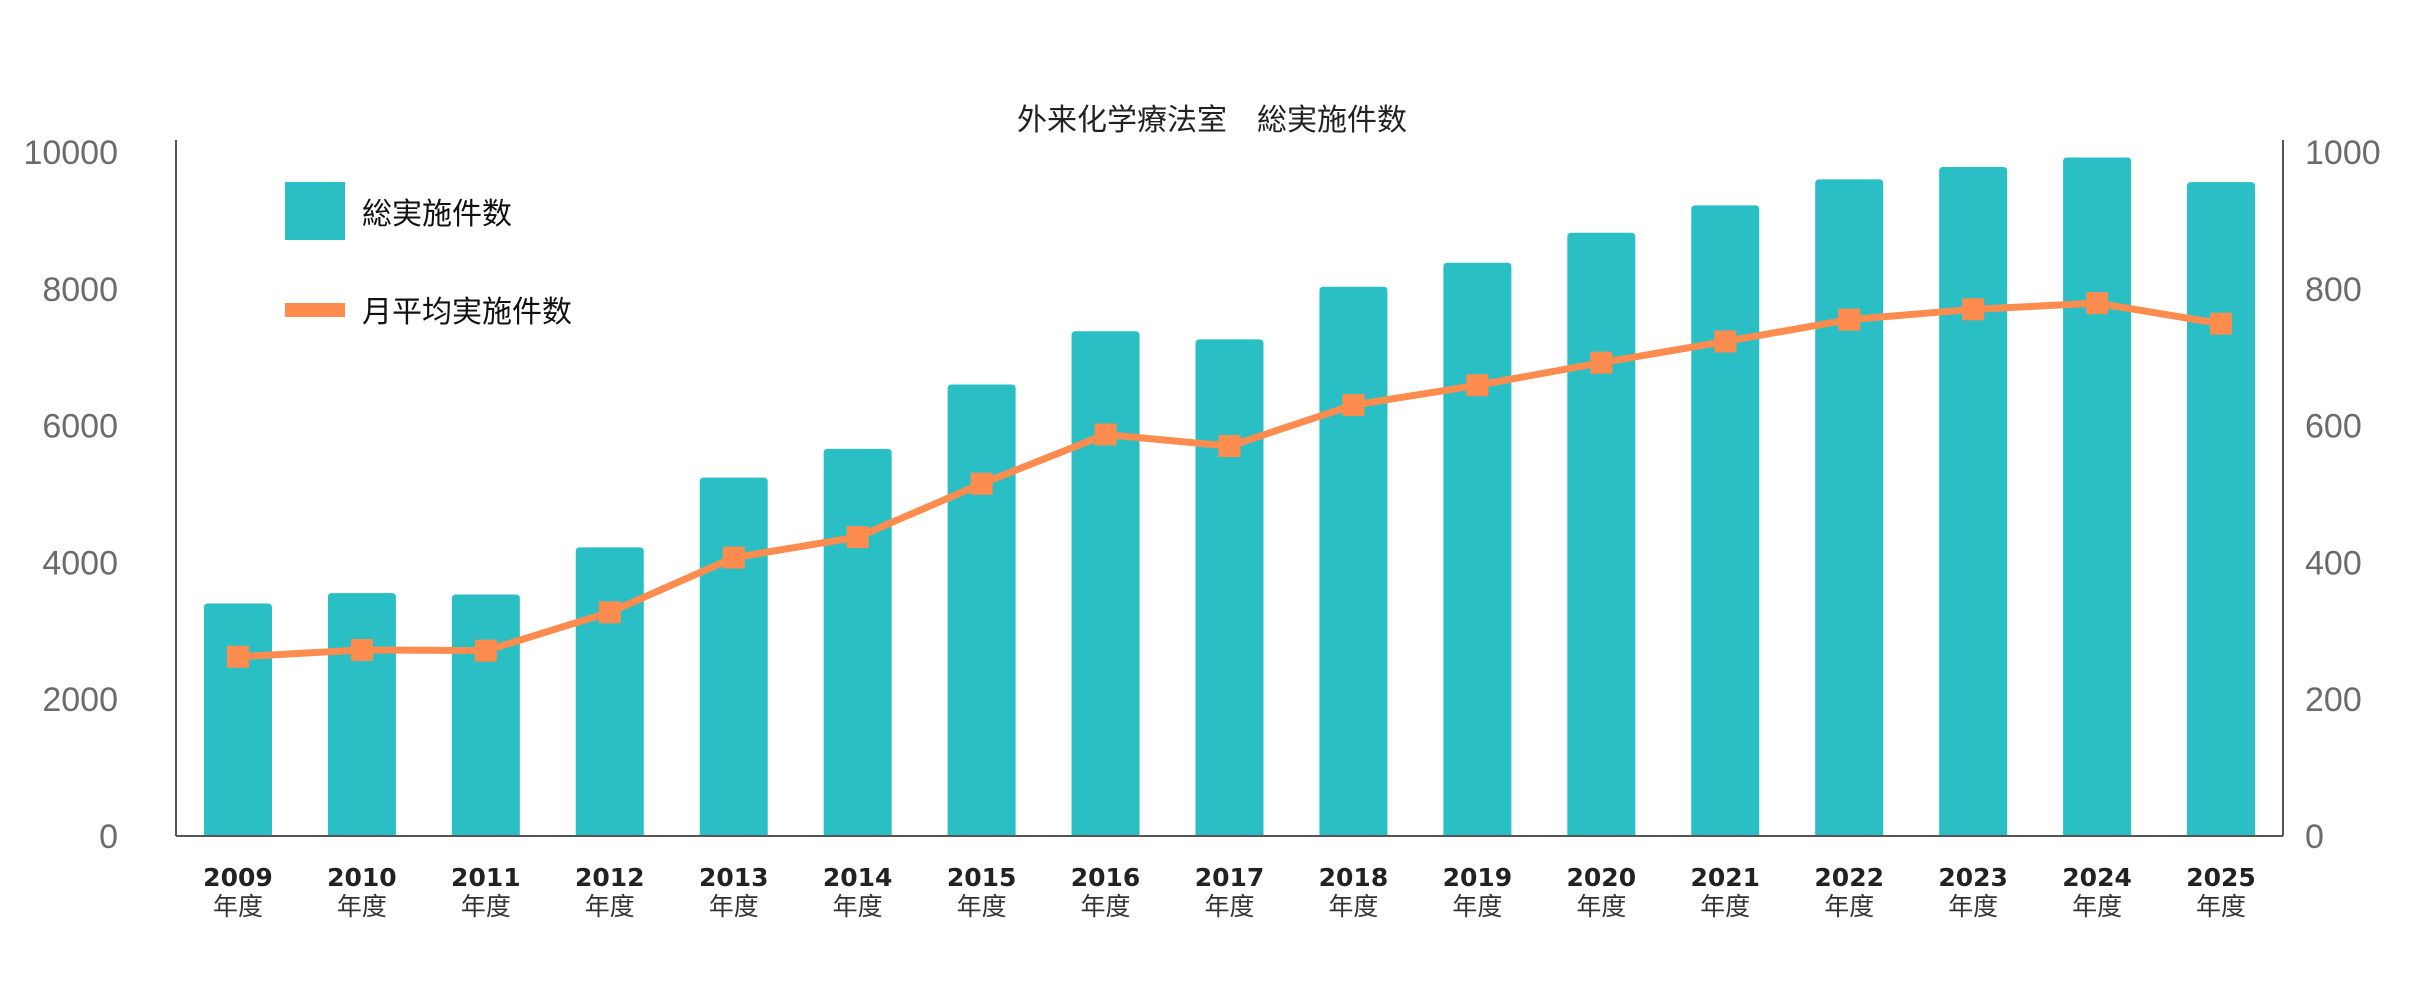 The width and height of the screenshot is (2418, 982). Describe the element at coordinates (80, 427) in the screenshot. I see `left-tick-label: 6000` at that location.